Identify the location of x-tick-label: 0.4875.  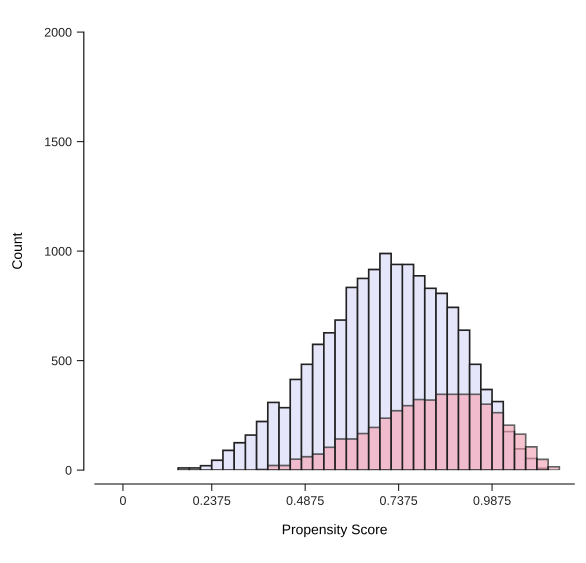
(305, 500).